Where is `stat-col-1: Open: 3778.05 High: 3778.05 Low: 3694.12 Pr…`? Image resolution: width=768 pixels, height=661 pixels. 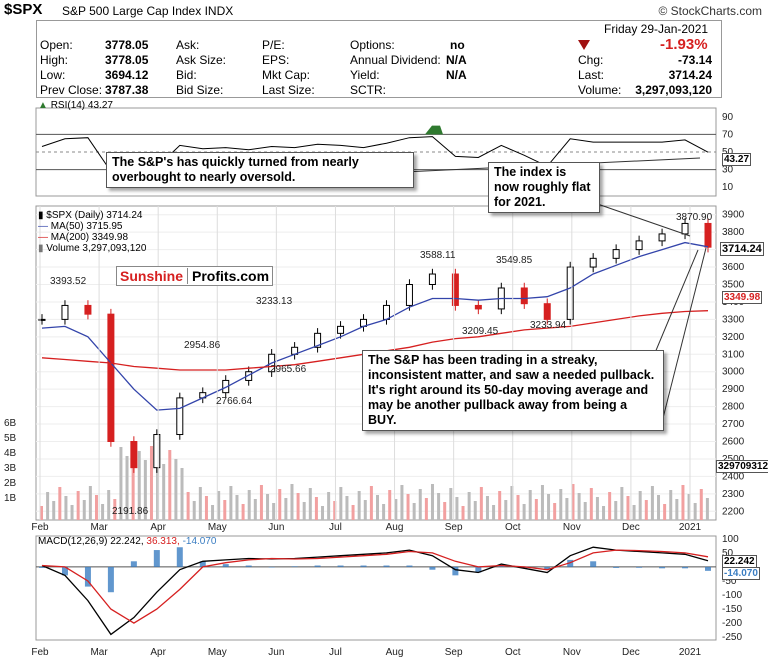 stat-col-1: Open: 3778.05 High: 3778.05 Low: 3694.12 Pr… is located at coordinates (94, 67).